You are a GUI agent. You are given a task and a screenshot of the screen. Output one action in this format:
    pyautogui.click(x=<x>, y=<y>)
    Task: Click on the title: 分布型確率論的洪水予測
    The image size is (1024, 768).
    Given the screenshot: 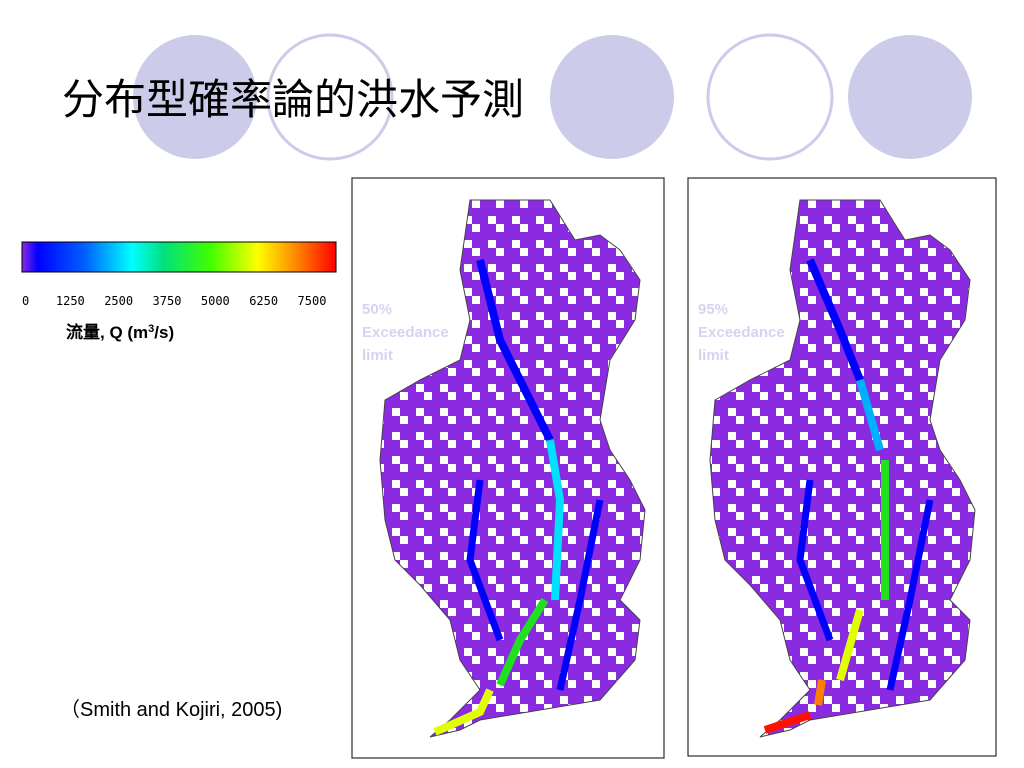 What is the action you would take?
    pyautogui.click(x=293, y=99)
    